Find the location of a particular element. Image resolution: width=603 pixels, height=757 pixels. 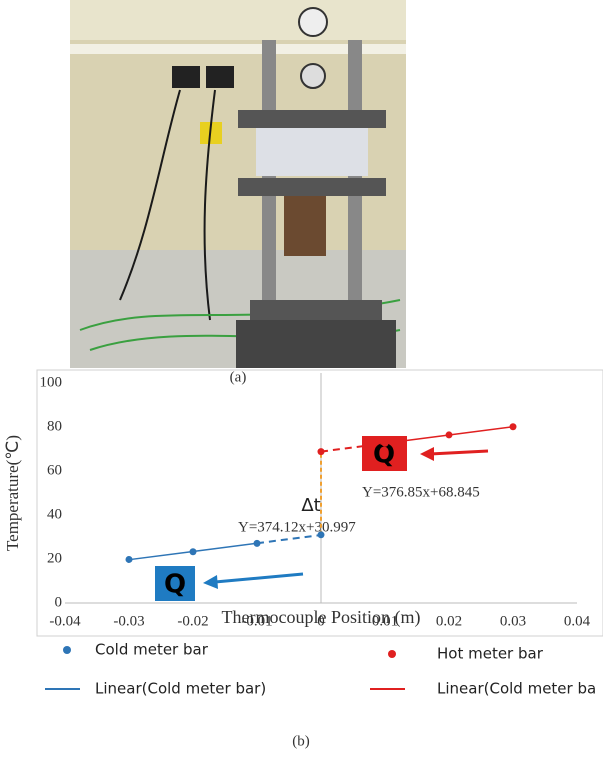

x-tick-label: -0.04 is located at coordinates (65, 621).